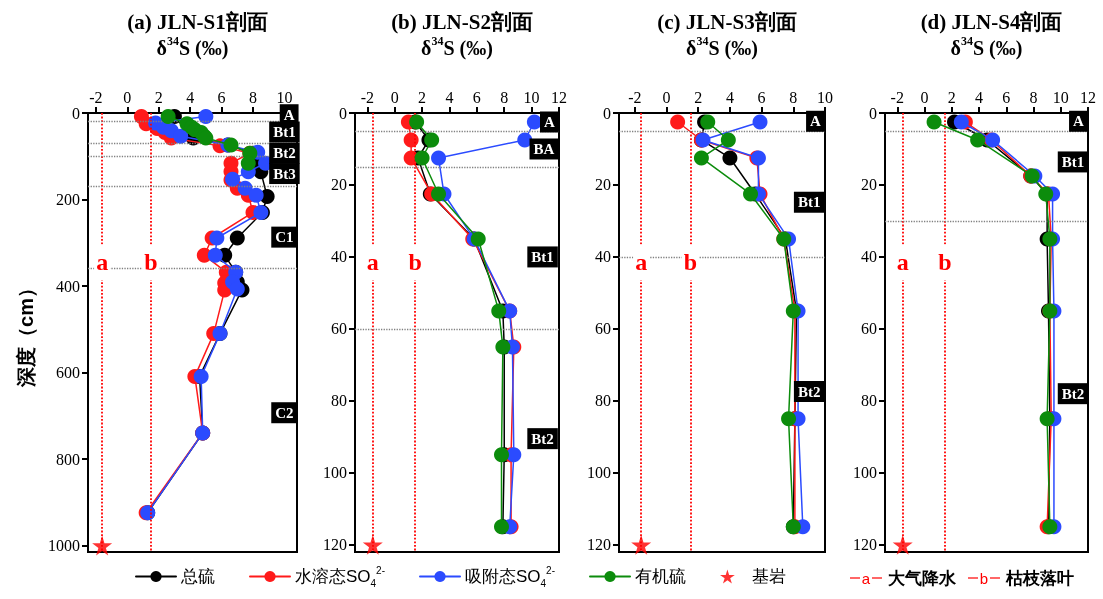  I want to click on legend-label: 总硫, so click(197, 576).